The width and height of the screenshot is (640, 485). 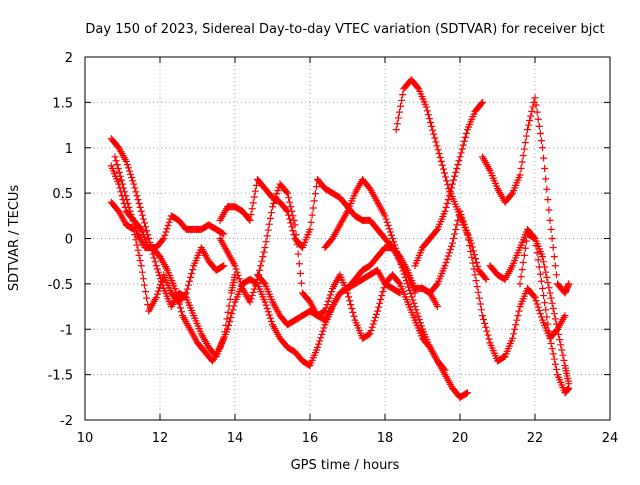 I want to click on y-tick-label: -1, so click(x=66, y=330).